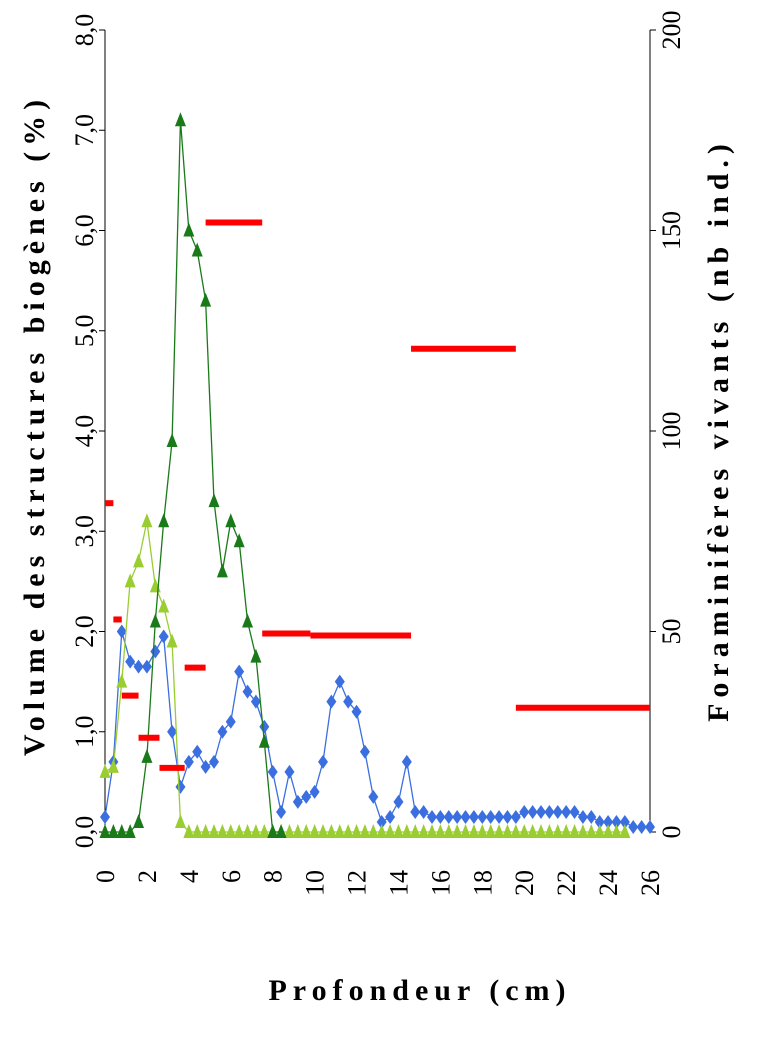 The height and width of the screenshot is (1041, 761). What do you see at coordinates (273, 876) in the screenshot?
I see `depth-tick-label: 8` at bounding box center [273, 876].